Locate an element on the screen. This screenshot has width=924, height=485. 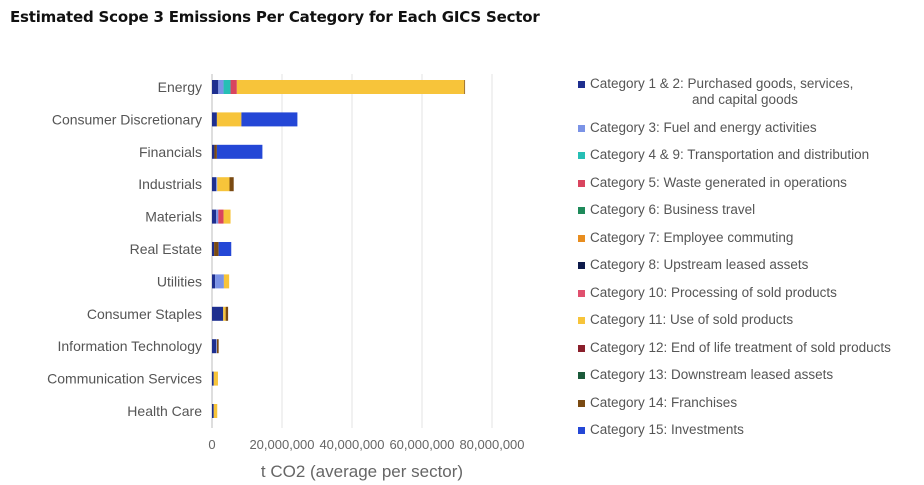
legend-item: Category 13: Downstream leased assets is located at coordinates (751, 375).